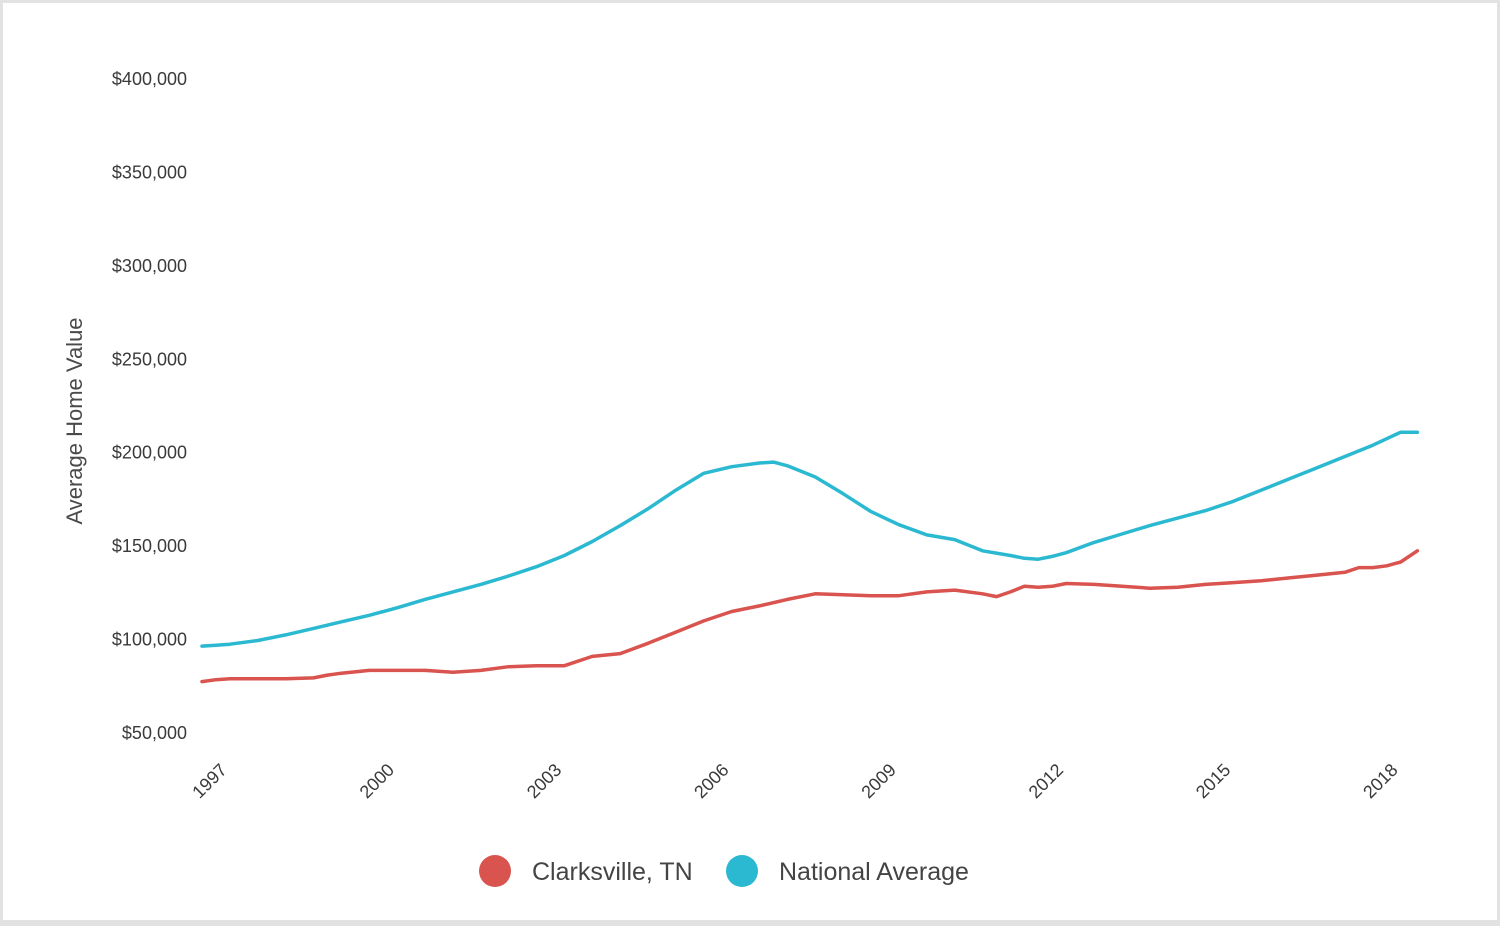  Describe the element at coordinates (544, 781) in the screenshot. I see `x-tick-label: 2003` at that location.